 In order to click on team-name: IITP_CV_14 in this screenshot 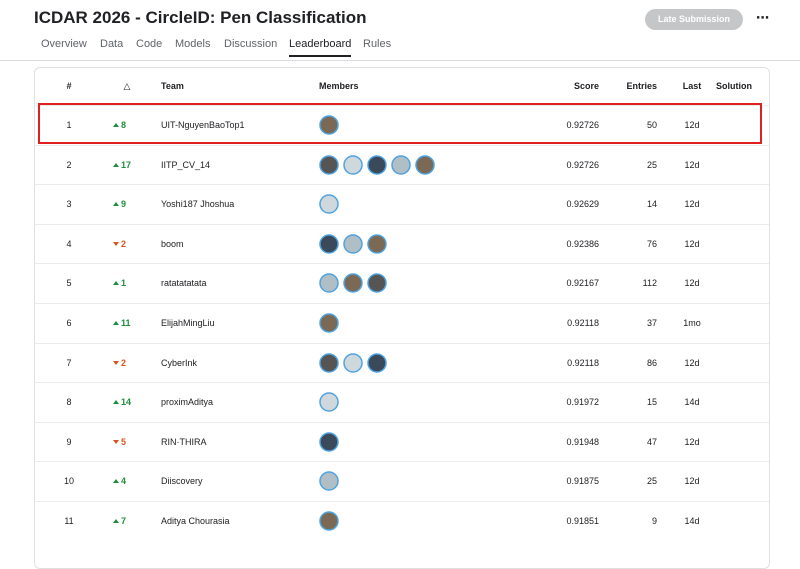, I will do `click(186, 164)`.